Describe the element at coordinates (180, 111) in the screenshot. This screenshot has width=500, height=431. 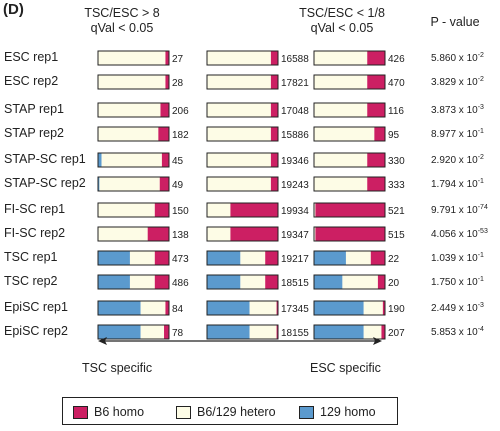
I see `bar-count-label: 206` at that location.